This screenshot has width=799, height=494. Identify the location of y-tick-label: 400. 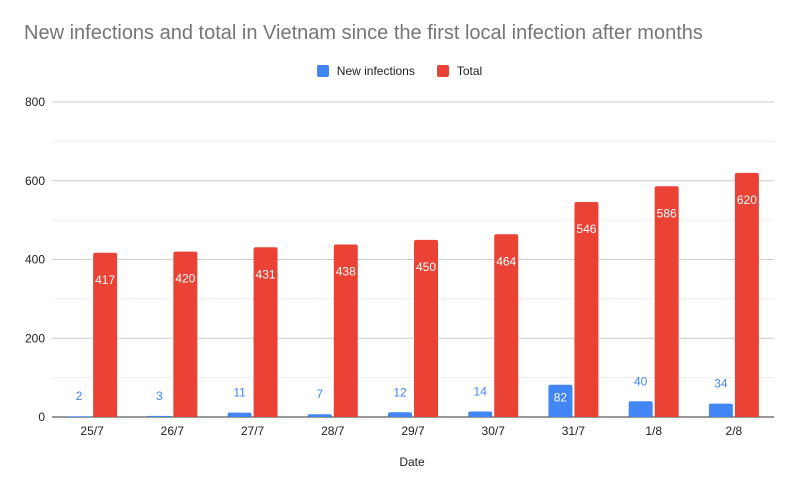
(35, 260).